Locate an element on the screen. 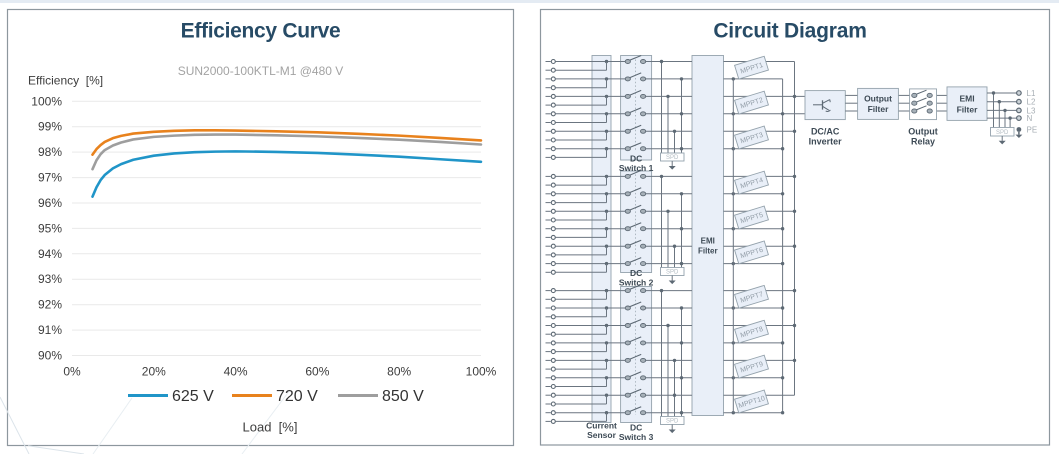  svg-text: Efficiency [%] is located at coordinates (65, 81).